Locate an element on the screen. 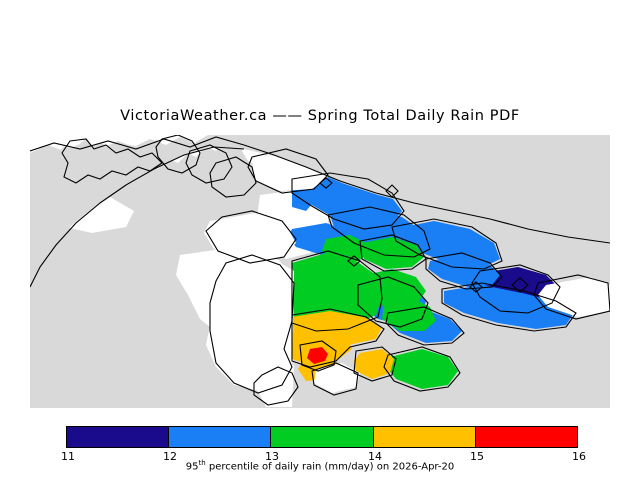 This screenshot has width=640, height=480. water-east-strait is located at coordinates (574, 297).